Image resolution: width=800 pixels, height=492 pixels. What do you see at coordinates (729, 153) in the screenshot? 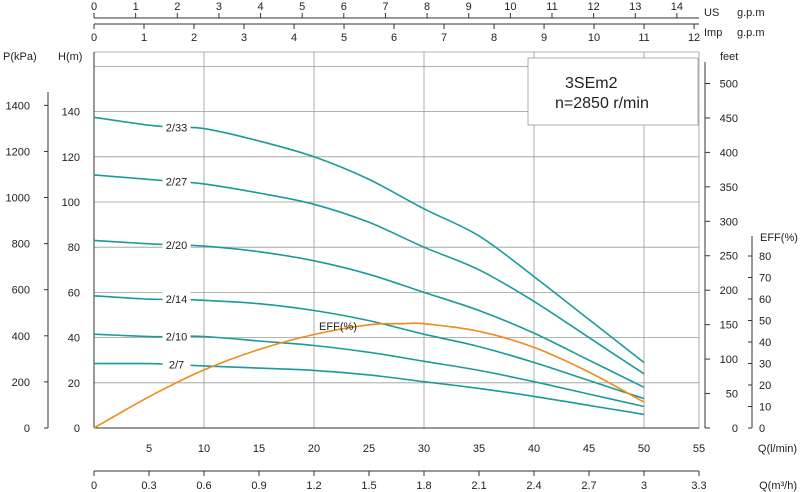
I see `feet-tick-label: 400` at bounding box center [729, 153].